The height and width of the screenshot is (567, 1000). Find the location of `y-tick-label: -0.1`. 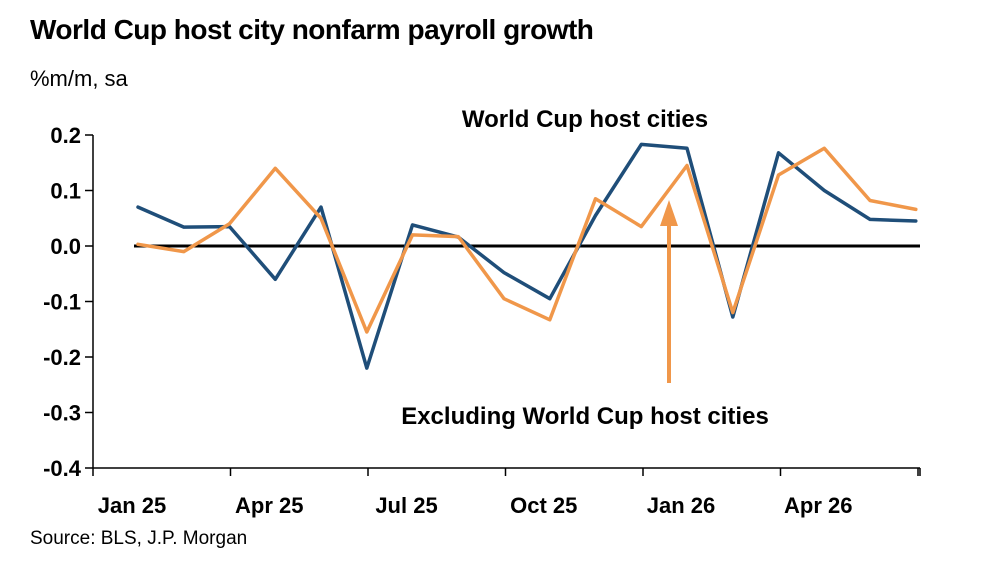

y-tick-label: -0.1 is located at coordinates (62, 302).